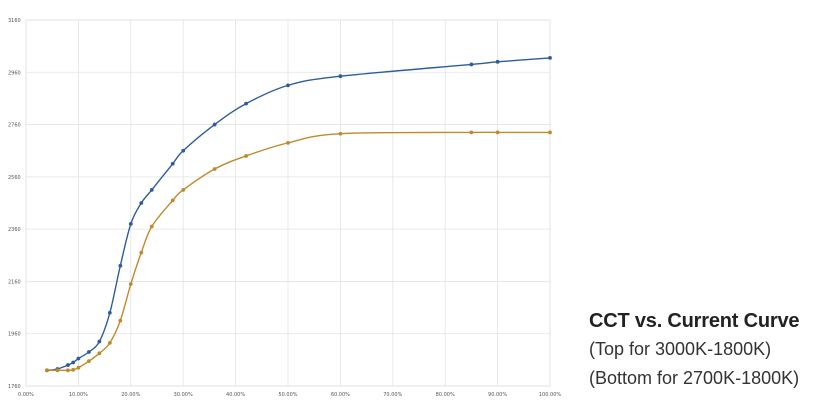 The height and width of the screenshot is (410, 840). What do you see at coordinates (14, 21) in the screenshot?
I see `y-tick-label: 3160` at bounding box center [14, 21].